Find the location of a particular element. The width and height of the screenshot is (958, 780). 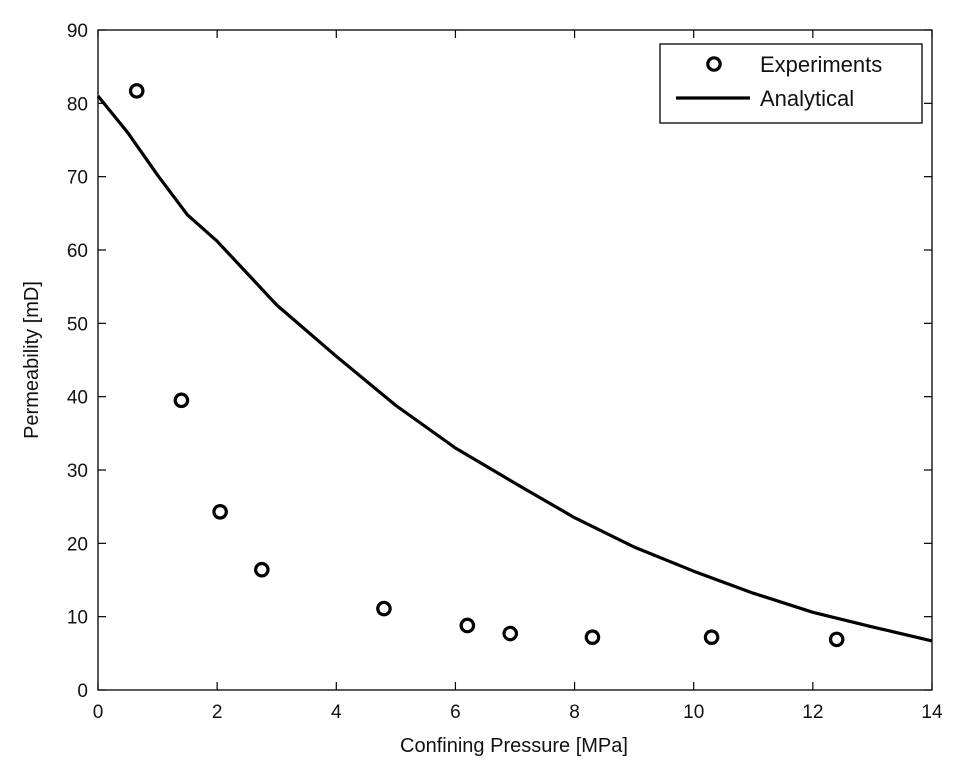

y-tick-label: 20 is located at coordinates (77, 544).